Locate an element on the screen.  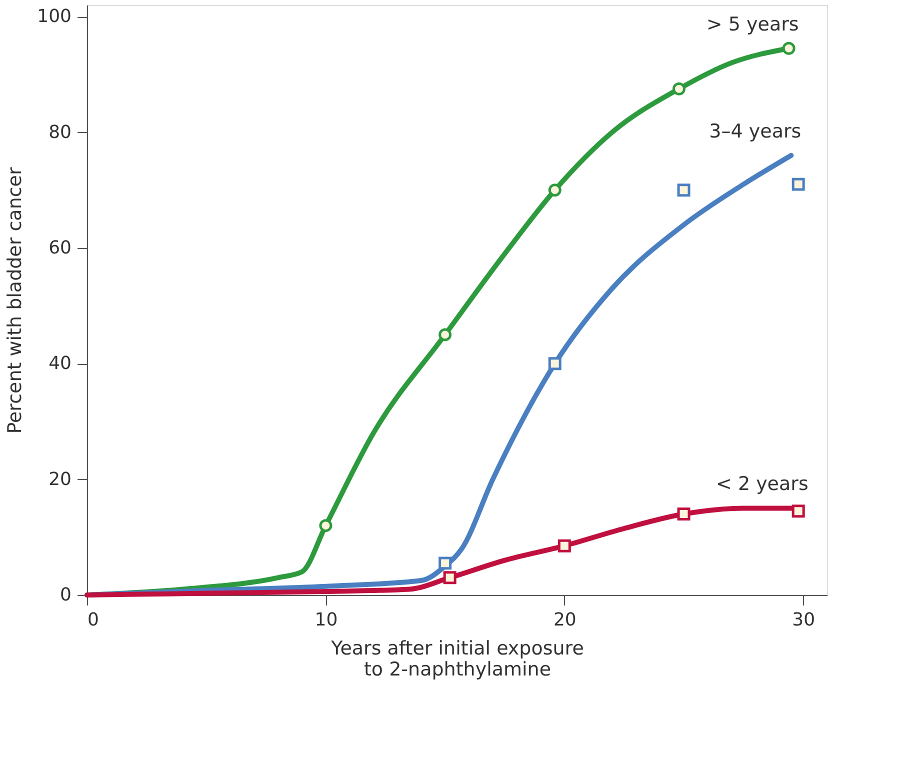
y-tick-label: 0 is located at coordinates (66, 595).